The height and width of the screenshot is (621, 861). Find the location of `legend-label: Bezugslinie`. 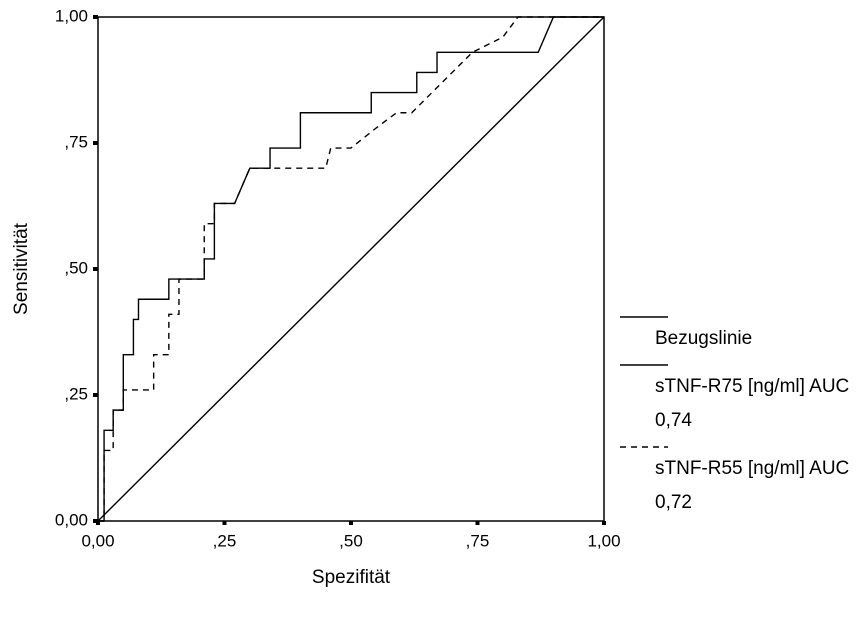

legend-label: Bezugslinie is located at coordinates (704, 338).